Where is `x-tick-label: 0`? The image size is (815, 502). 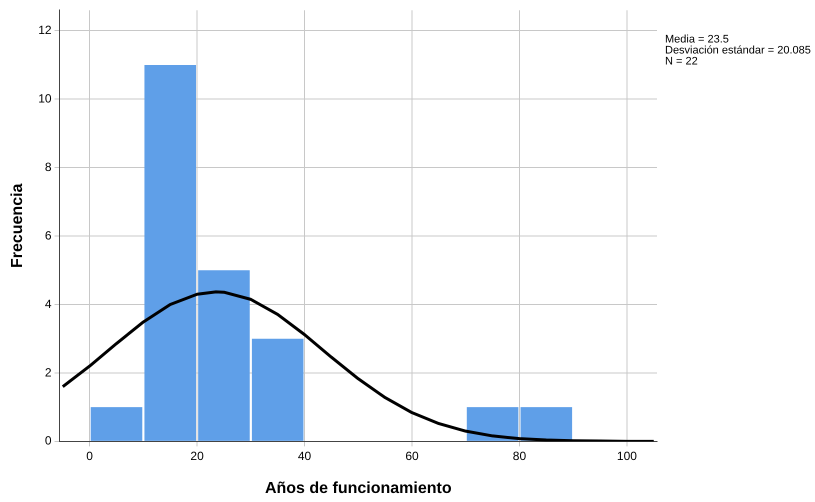 x-tick-label: 0 is located at coordinates (90, 455).